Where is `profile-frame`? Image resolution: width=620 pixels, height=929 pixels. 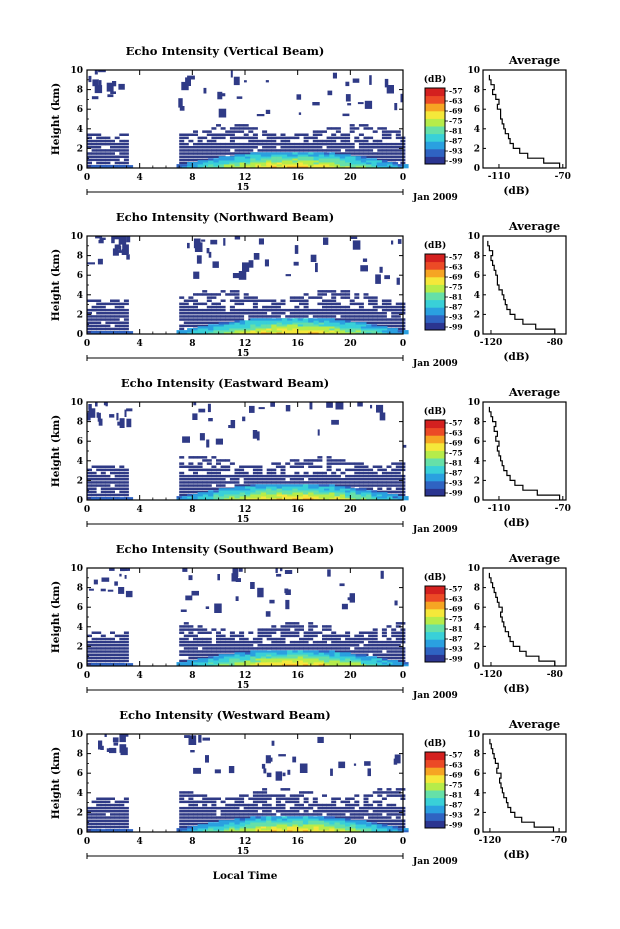 profile-frame is located at coordinates (524, 617).